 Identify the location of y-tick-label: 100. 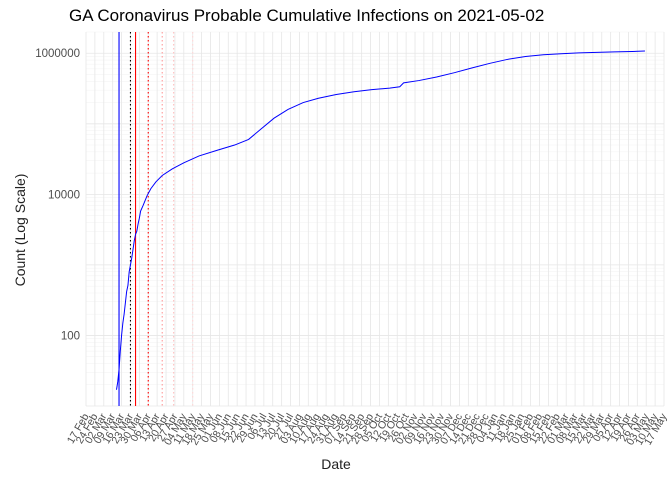
(70, 336).